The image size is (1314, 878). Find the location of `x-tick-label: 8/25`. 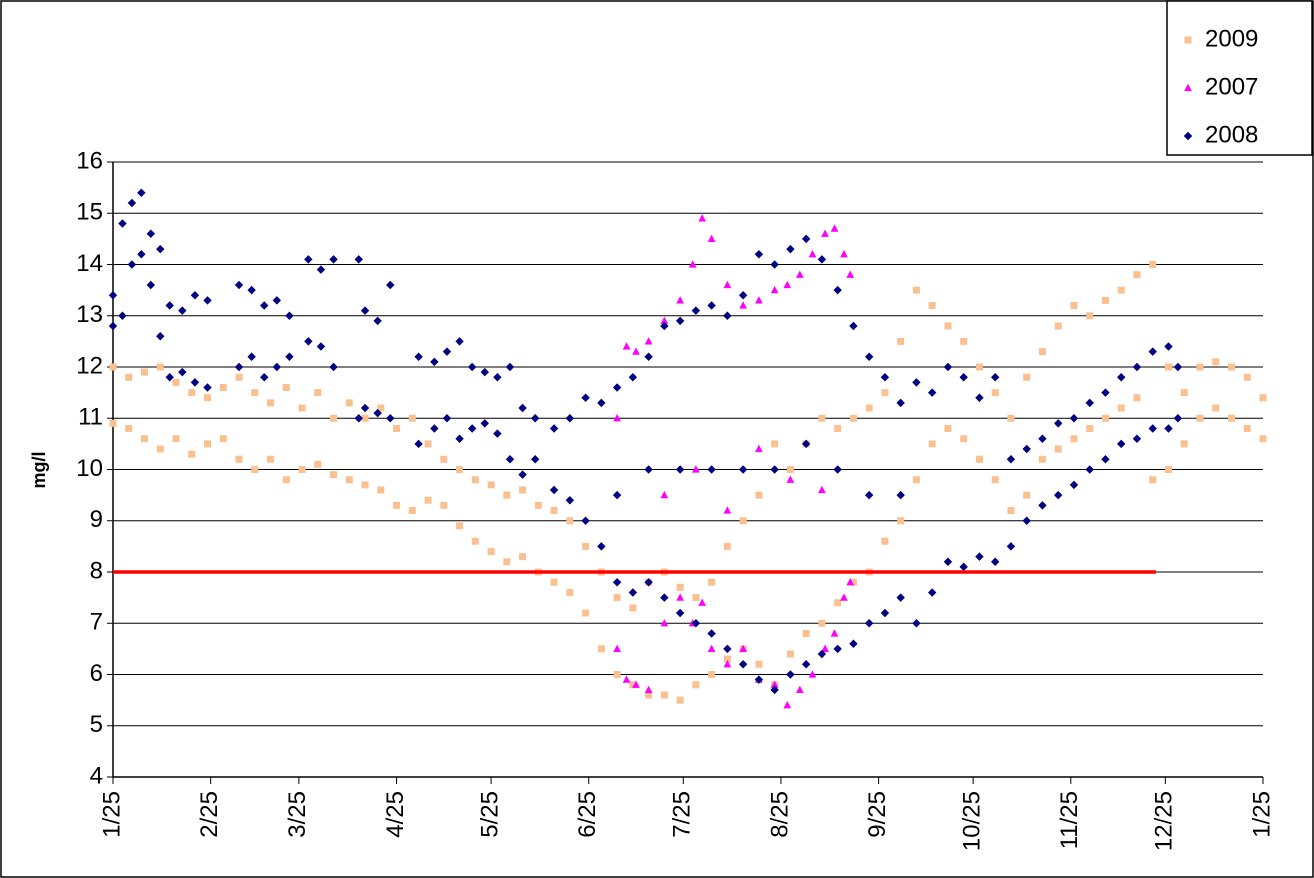

x-tick-label: 8/25 is located at coordinates (779, 814).